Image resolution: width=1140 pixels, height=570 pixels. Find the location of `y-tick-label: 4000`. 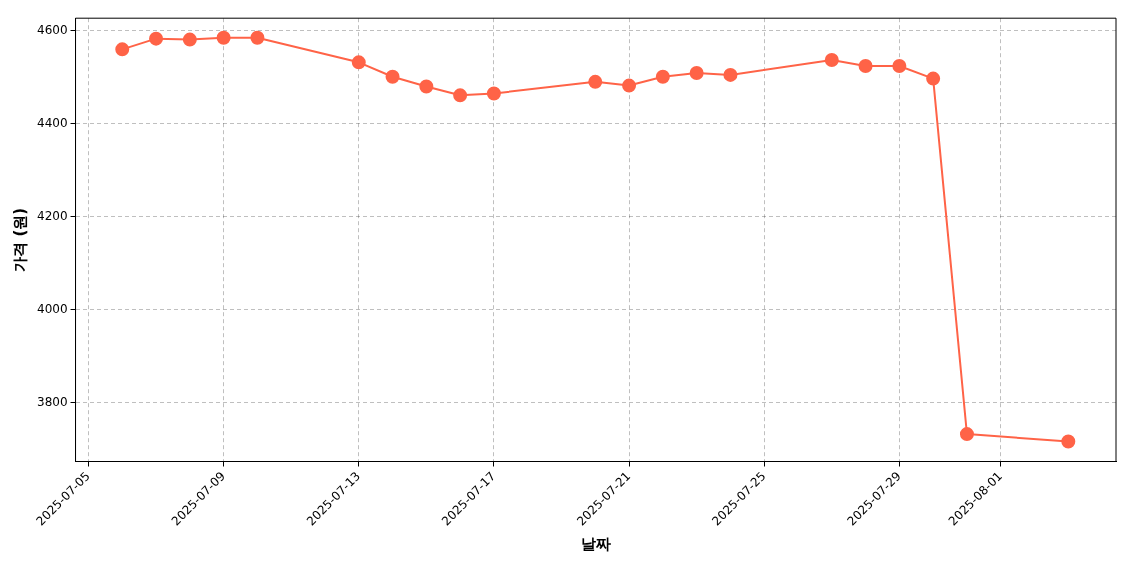

y-tick-label: 4000 is located at coordinates (52, 308).